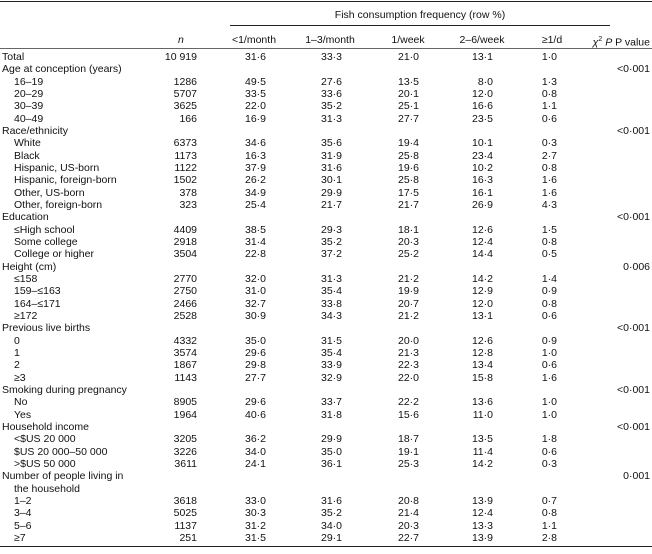  What do you see at coordinates (326, 546) in the screenshot?
I see `bottom-rule` at bounding box center [326, 546].